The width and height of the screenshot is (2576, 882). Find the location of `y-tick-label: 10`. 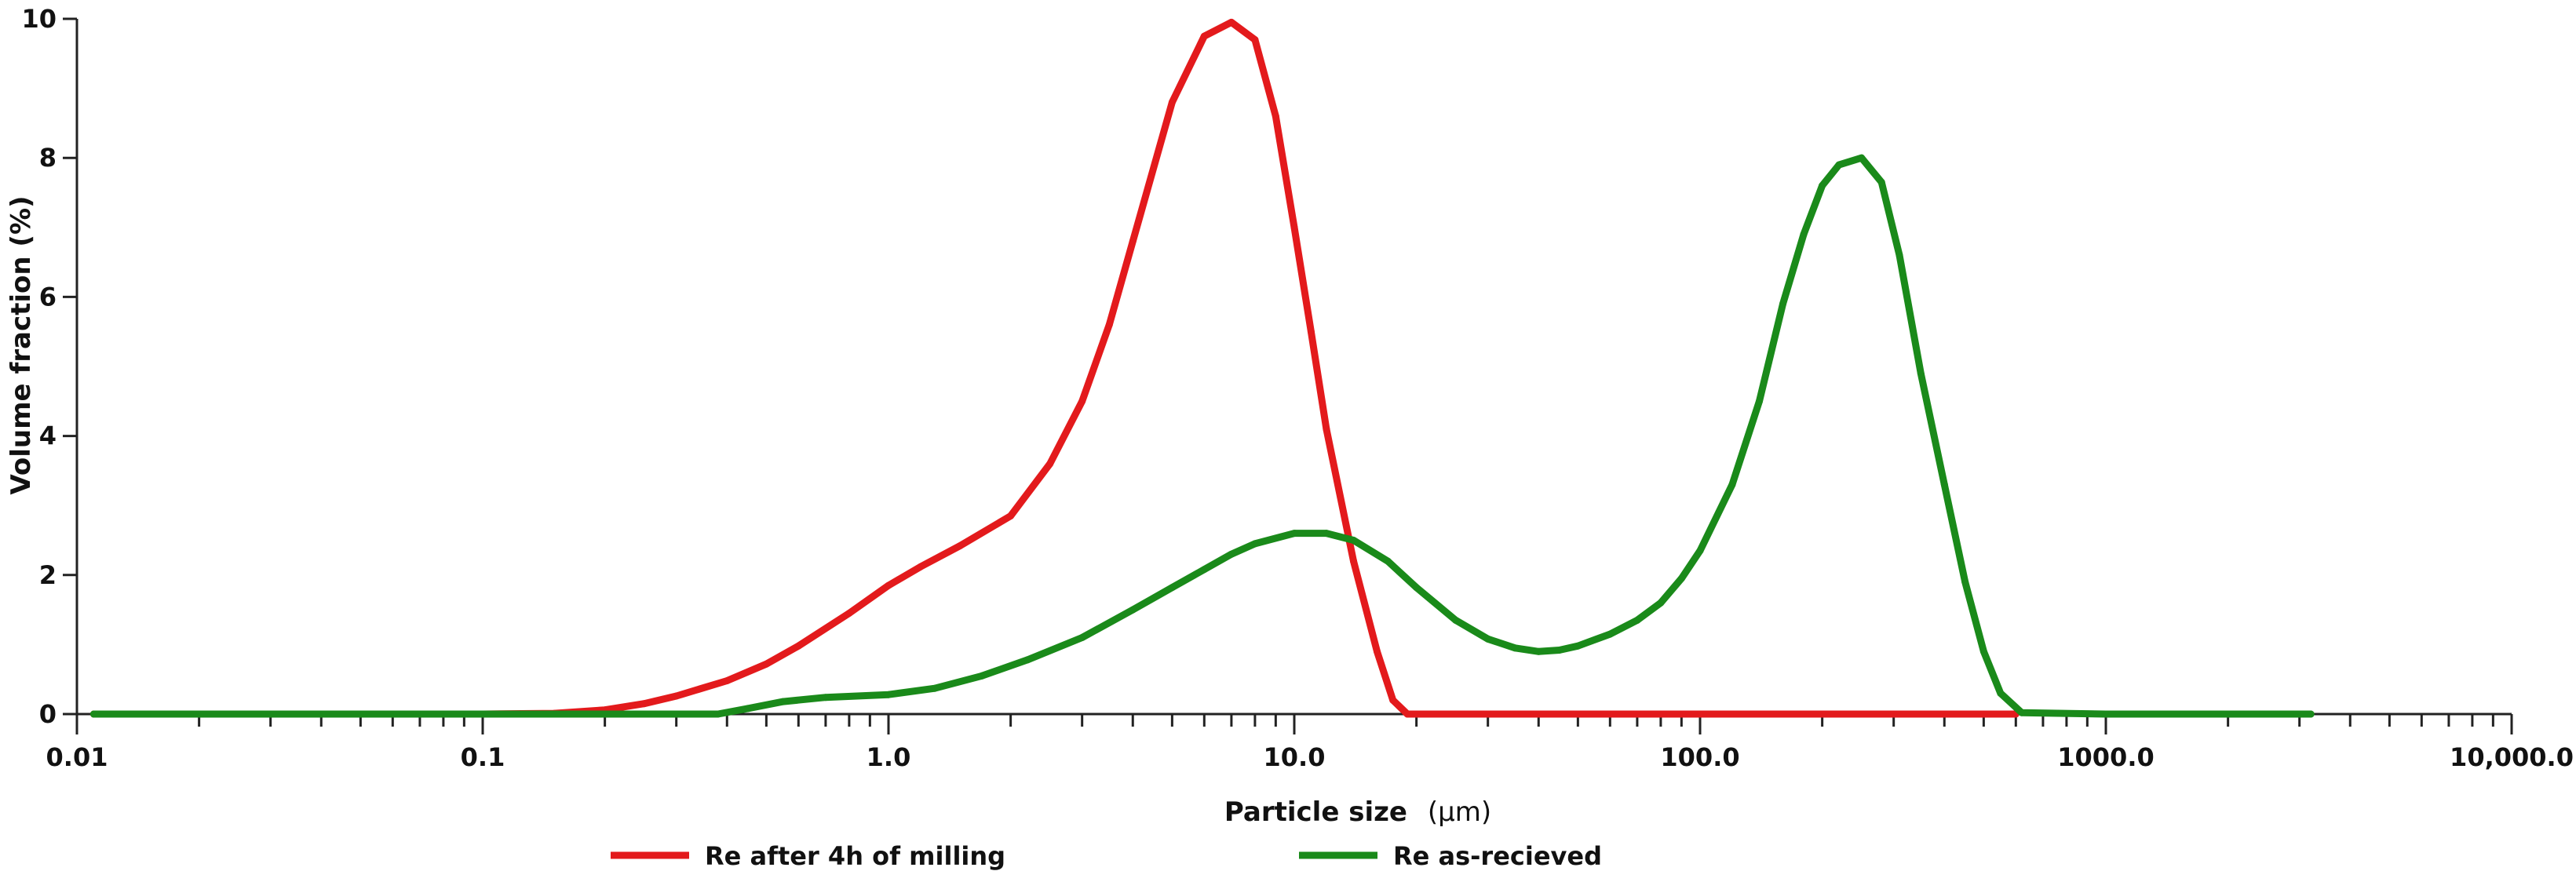

y-tick-label: 10 is located at coordinates (39, 19).